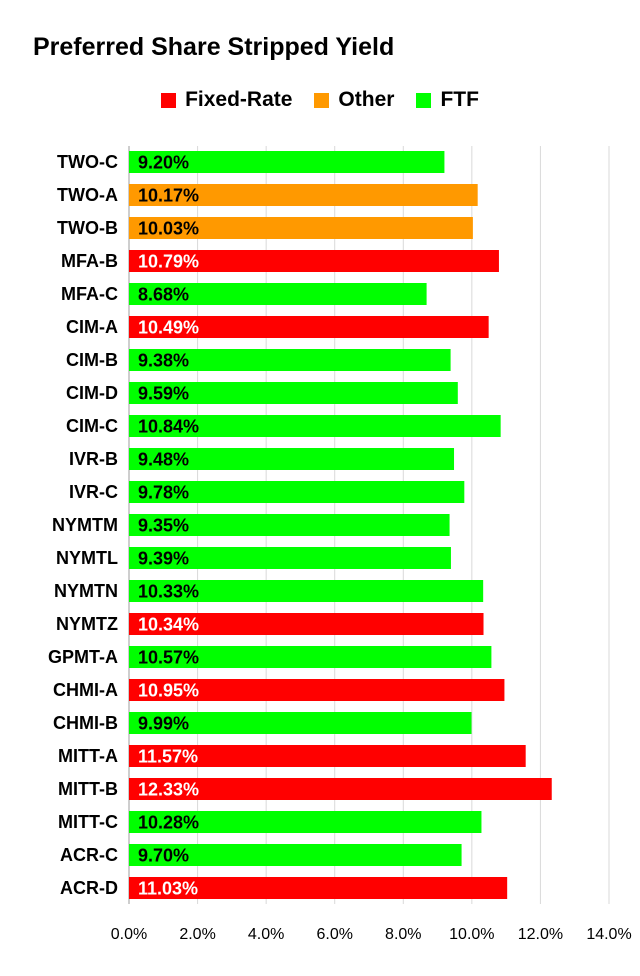 The width and height of the screenshot is (640, 976). What do you see at coordinates (168, 889) in the screenshot?
I see `data-label: 11.03%` at bounding box center [168, 889].